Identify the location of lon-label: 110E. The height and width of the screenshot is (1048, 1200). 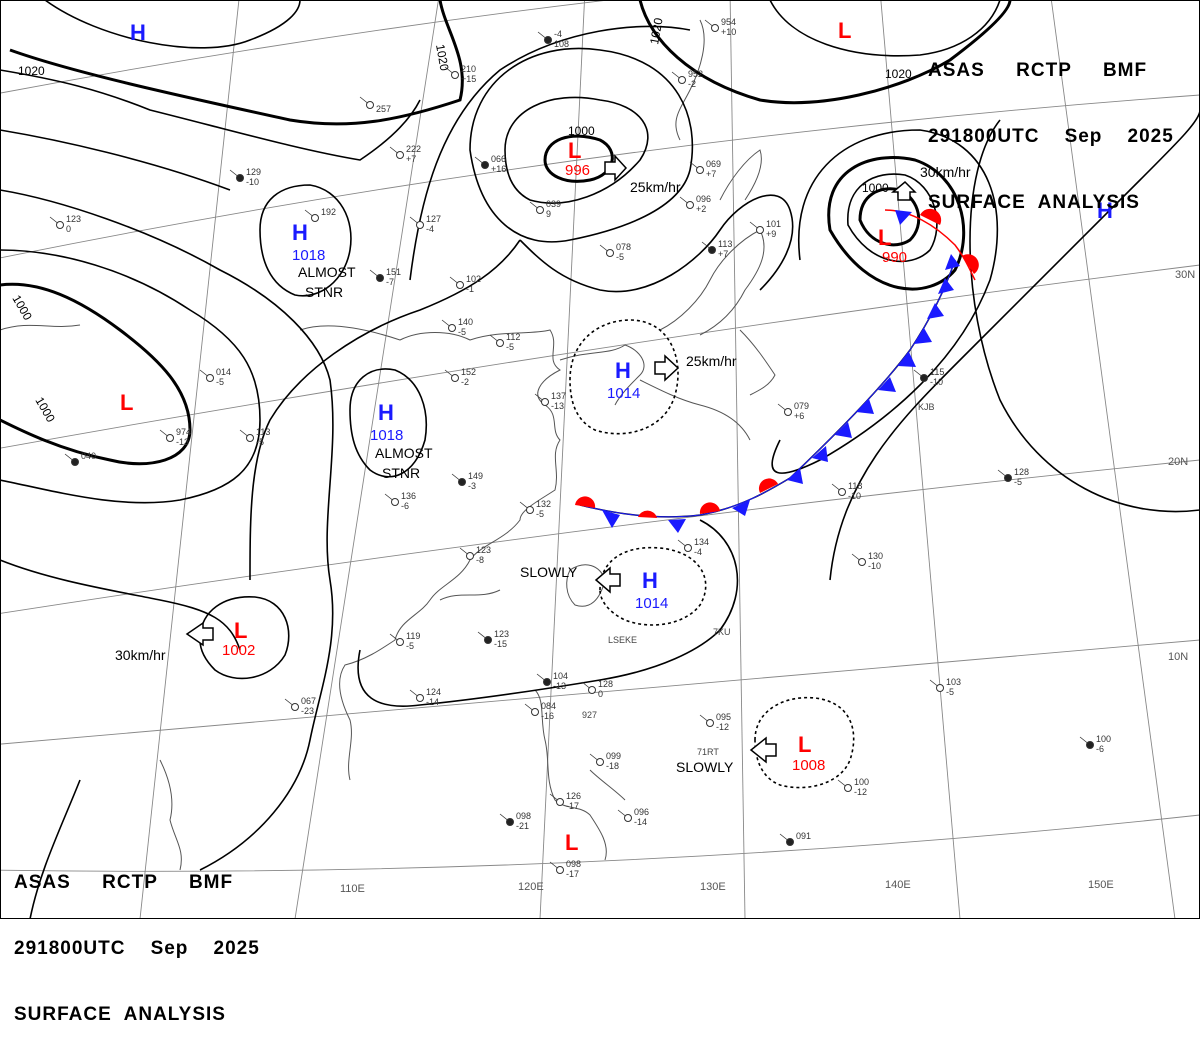
(352, 889).